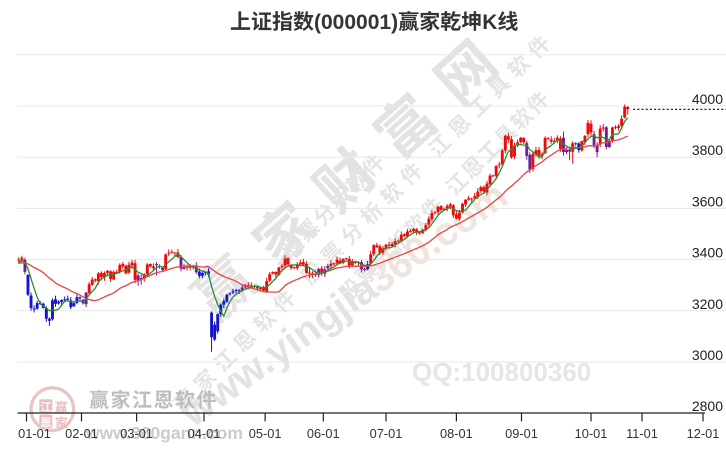 This screenshot has width=726, height=450. What do you see at coordinates (136, 433) in the screenshot?
I see `svg-text: 03-01` at bounding box center [136, 433].